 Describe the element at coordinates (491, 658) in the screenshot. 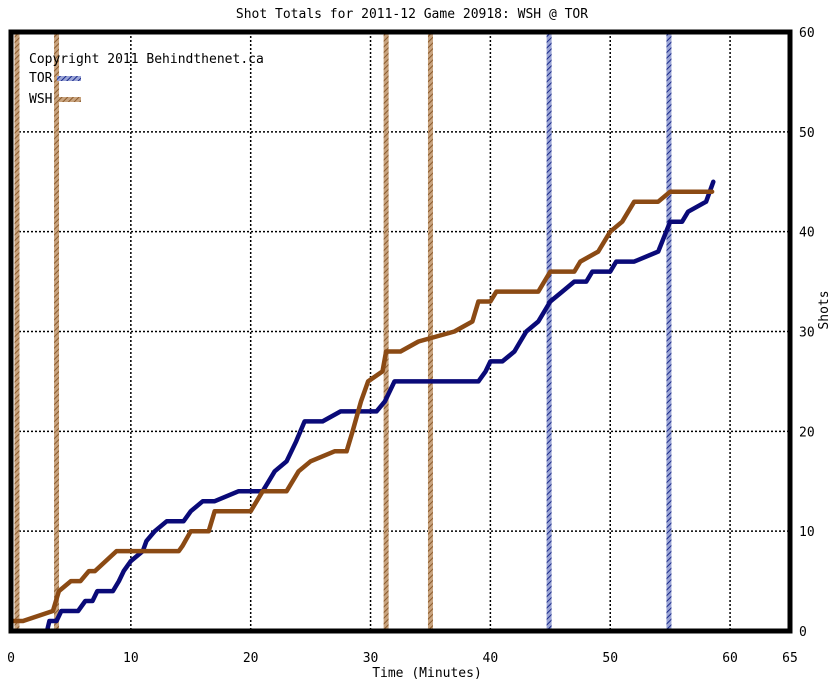

I see `x-tick-label-40: 40` at that location.